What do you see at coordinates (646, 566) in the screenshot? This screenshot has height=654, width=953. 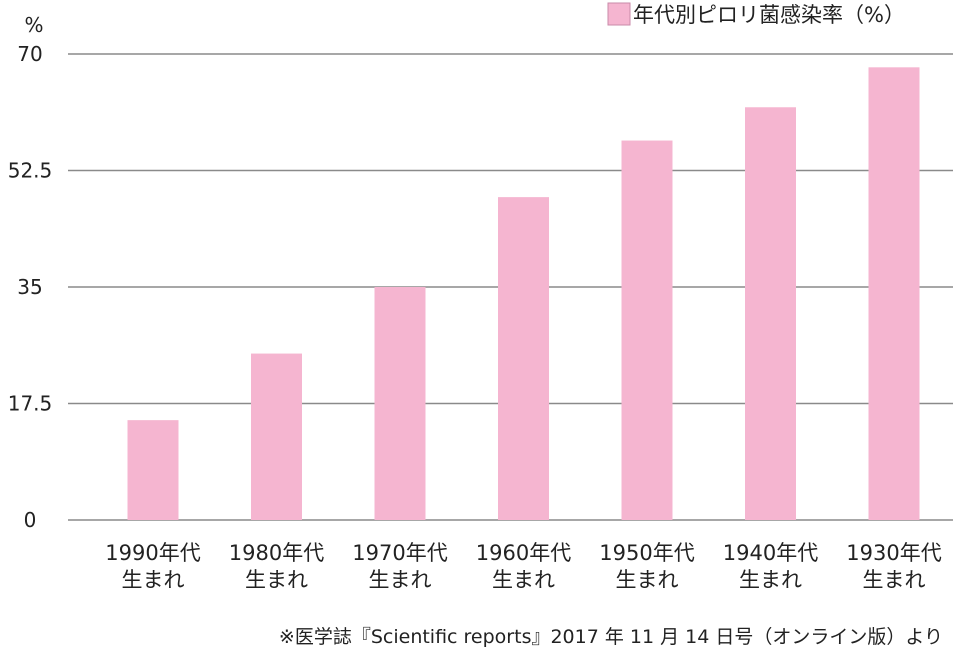 I see `x-category-label: 1950年代生まれ` at bounding box center [646, 566].